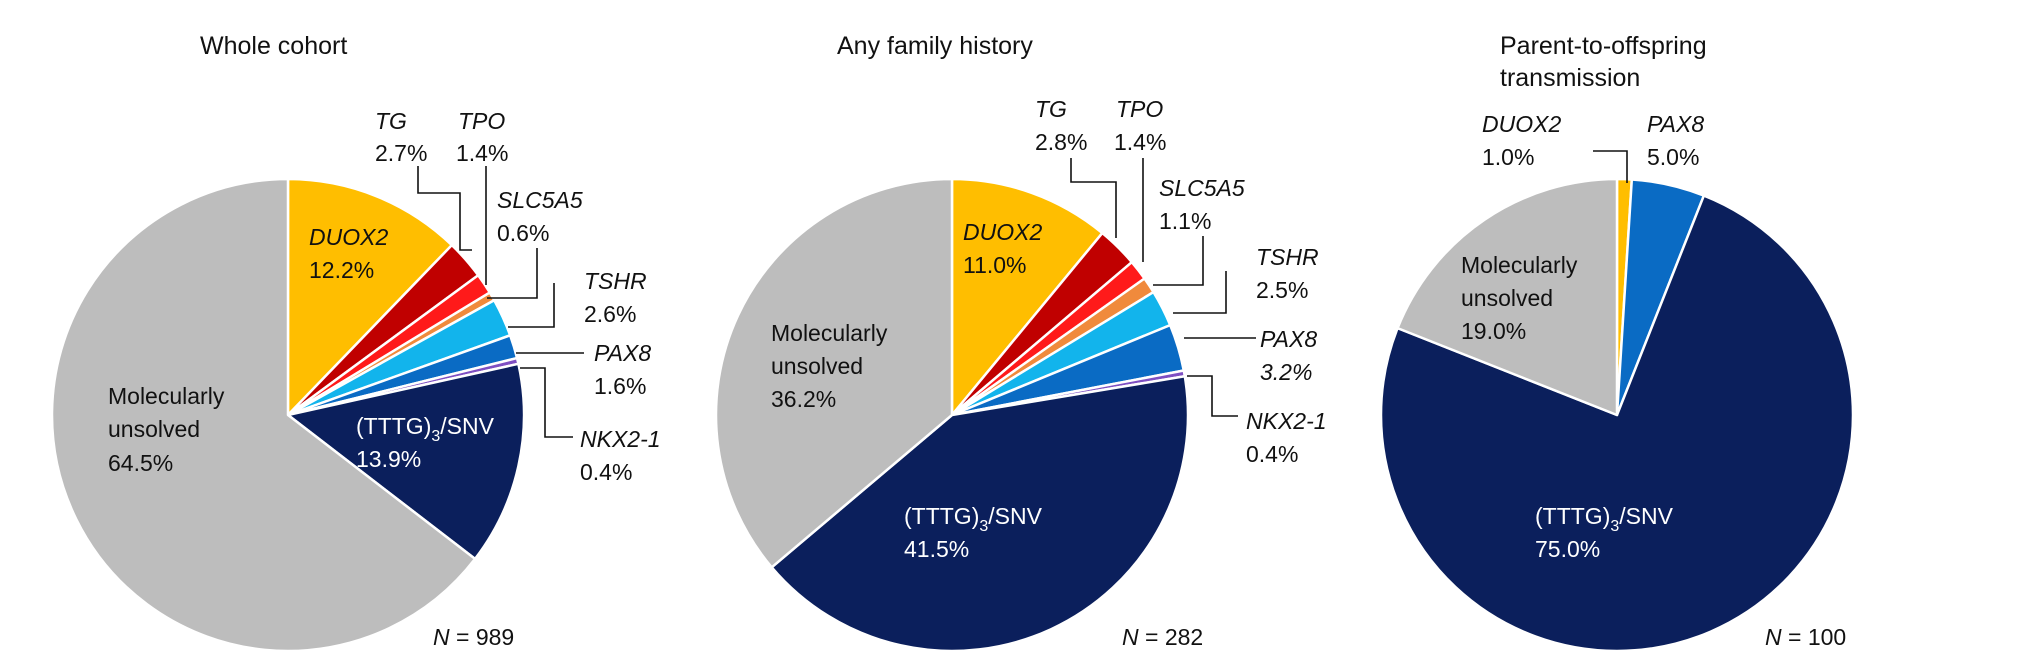 The height and width of the screenshot is (650, 2027). I want to click on label-tshr-pct: 2.5%, so click(1282, 290).